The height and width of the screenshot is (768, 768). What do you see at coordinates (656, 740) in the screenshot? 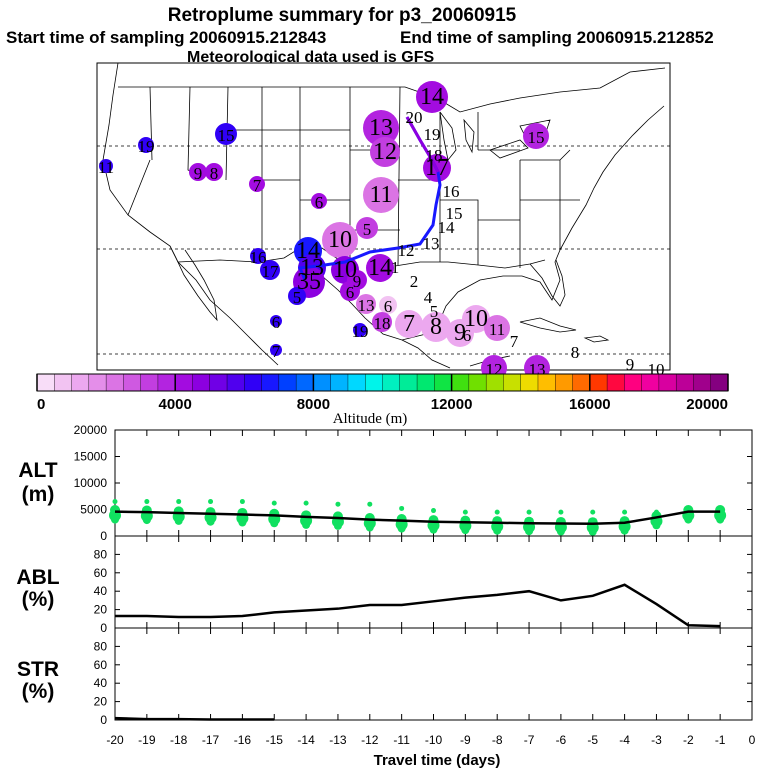
I see `x-tick-label: -3` at bounding box center [656, 740].